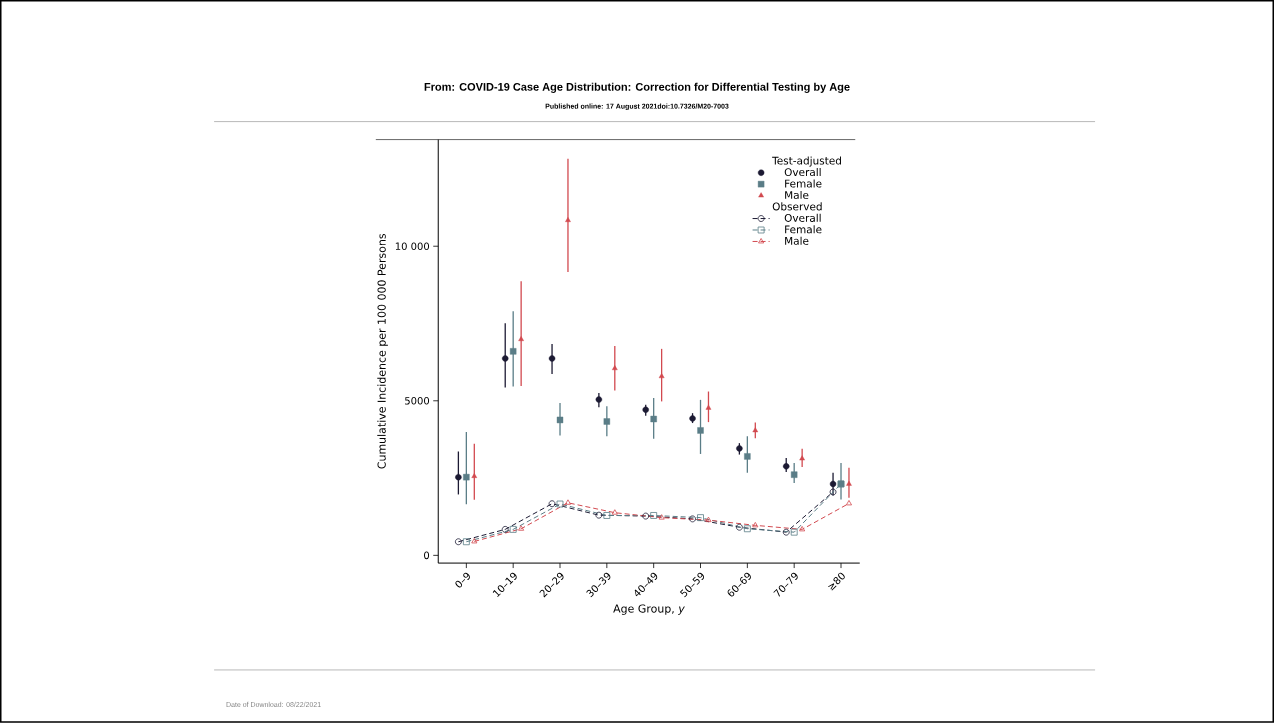  Describe the element at coordinates (637, 88) in the screenshot. I see `chart-title: From: COVID-19 Case Age Distribution: Correction for Differential Testing by Age` at that location.